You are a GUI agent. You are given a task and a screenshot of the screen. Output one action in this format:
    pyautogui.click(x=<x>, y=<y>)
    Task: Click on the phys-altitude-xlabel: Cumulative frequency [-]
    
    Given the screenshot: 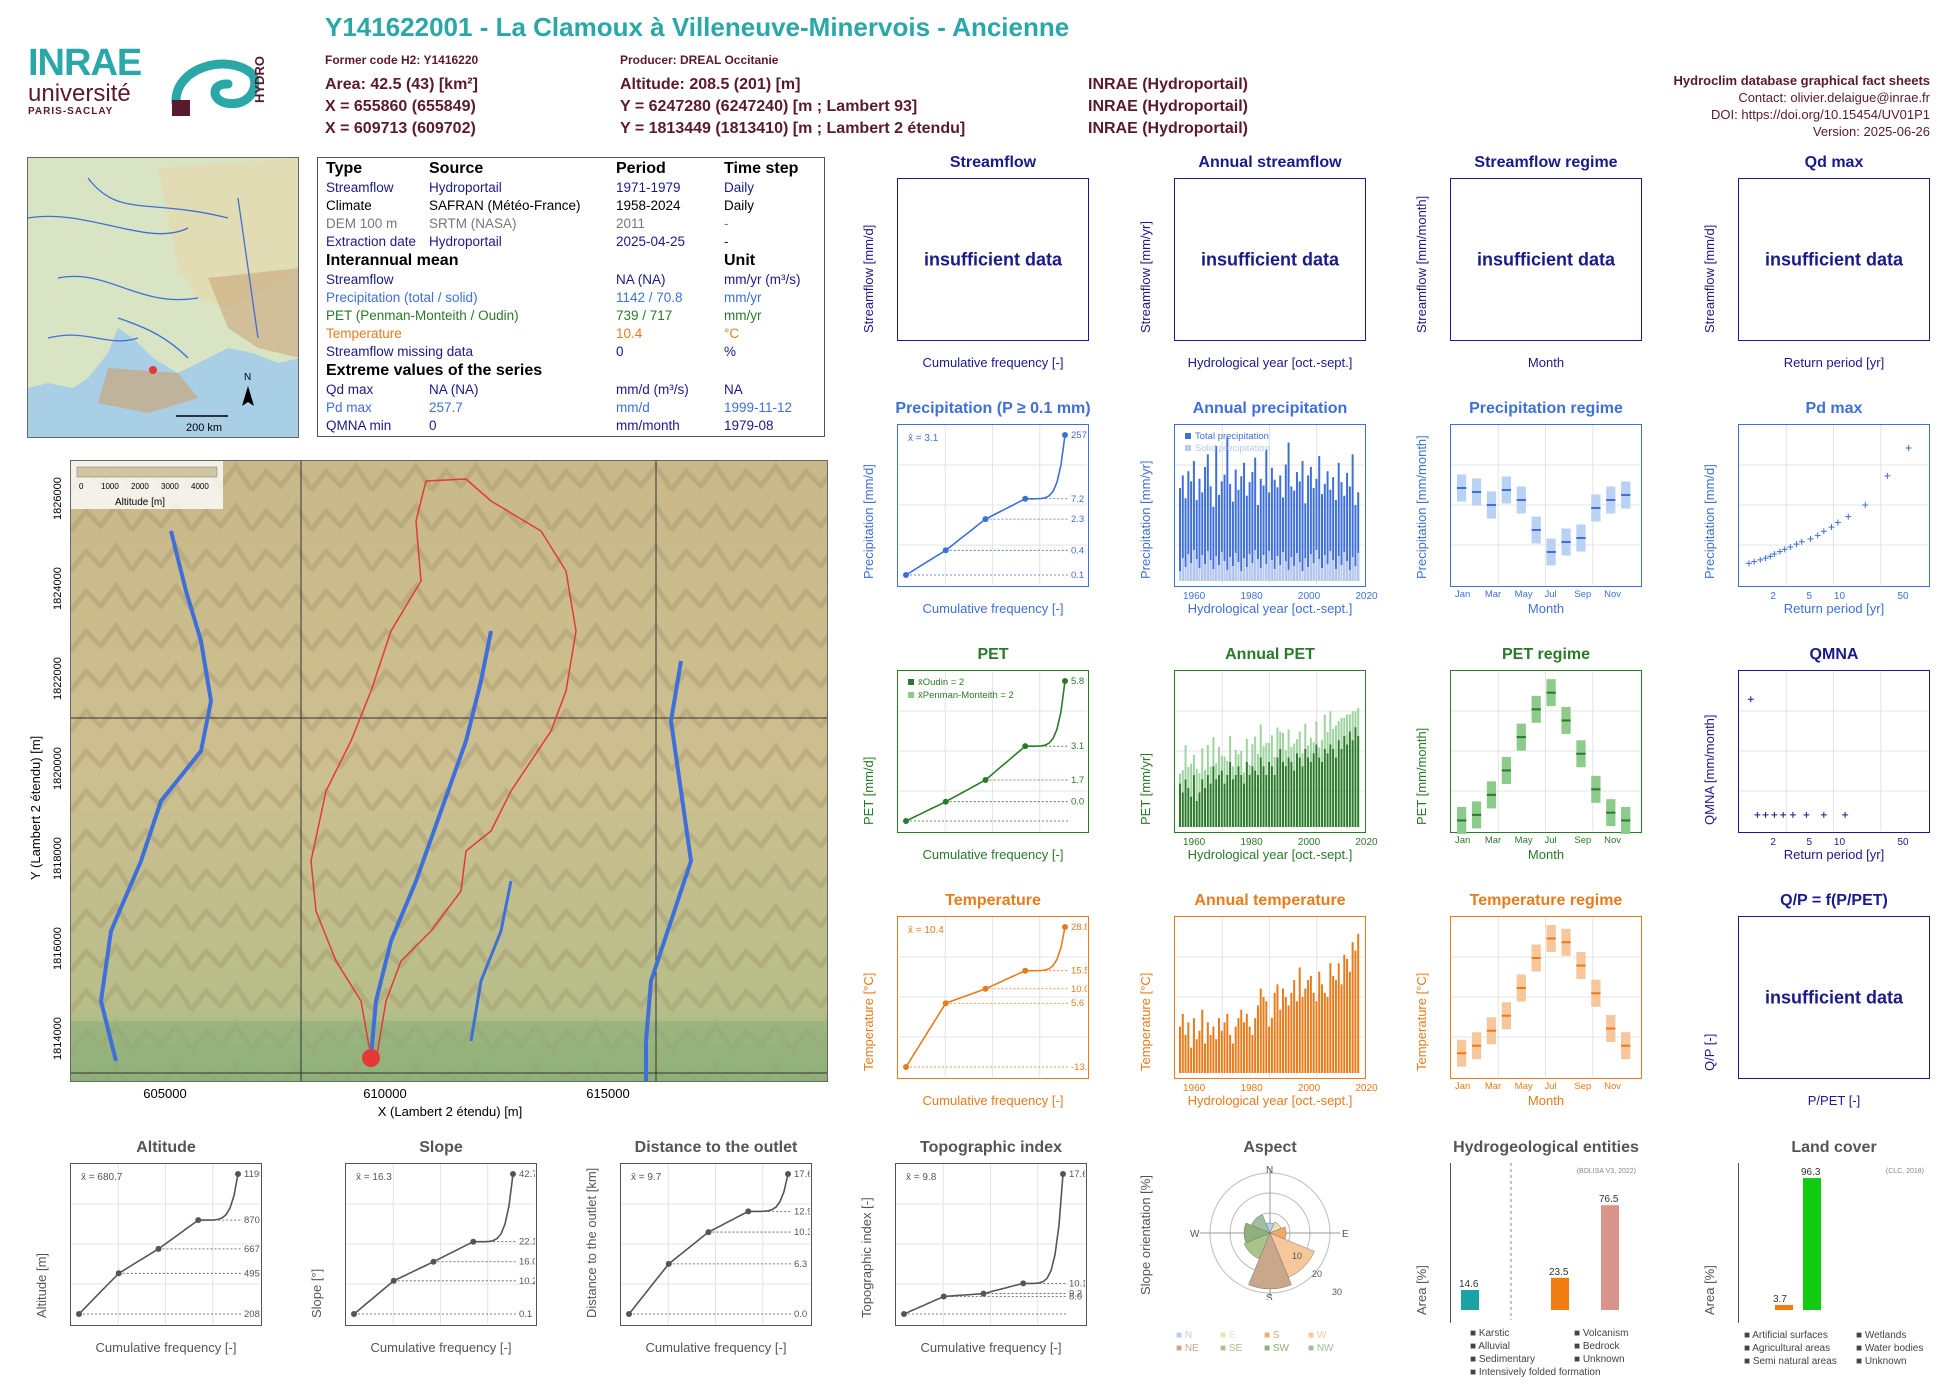 What is the action you would take?
    pyautogui.click(x=166, y=1347)
    